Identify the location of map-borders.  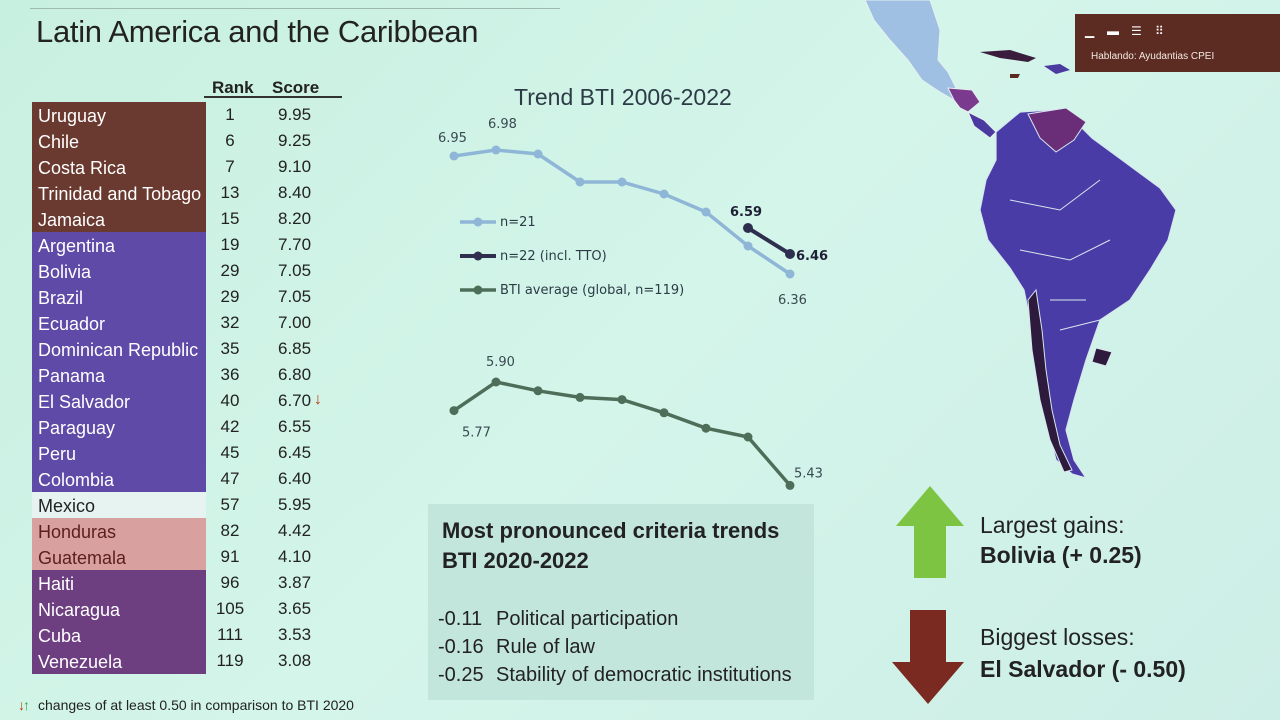
(1060, 255).